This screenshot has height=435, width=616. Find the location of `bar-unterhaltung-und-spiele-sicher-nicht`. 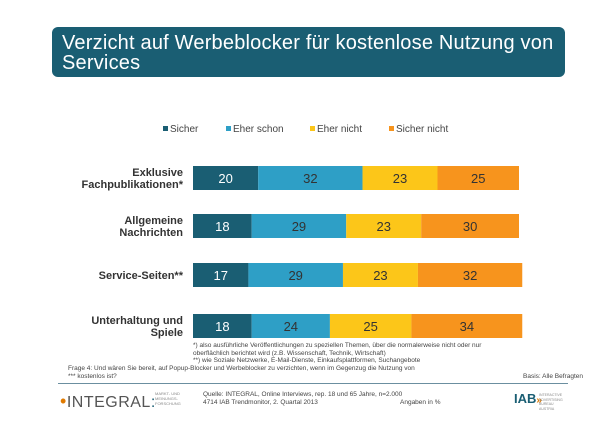

bar-unterhaltung-und-spiele-sicher-nicht is located at coordinates (467, 326).